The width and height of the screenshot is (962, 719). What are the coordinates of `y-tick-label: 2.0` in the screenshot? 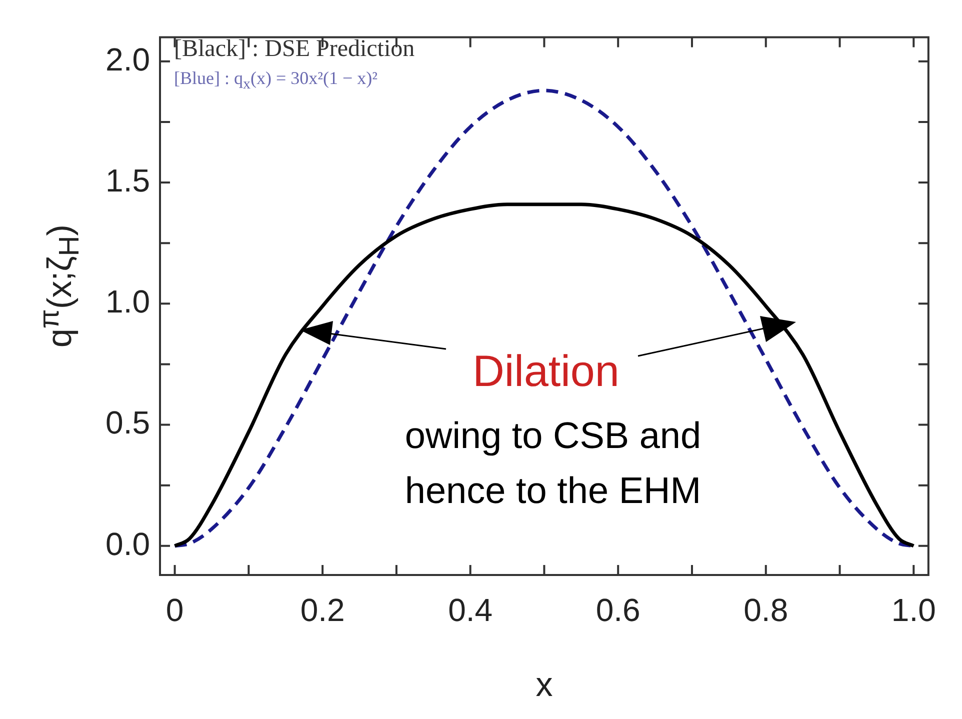 It's located at (128, 59).